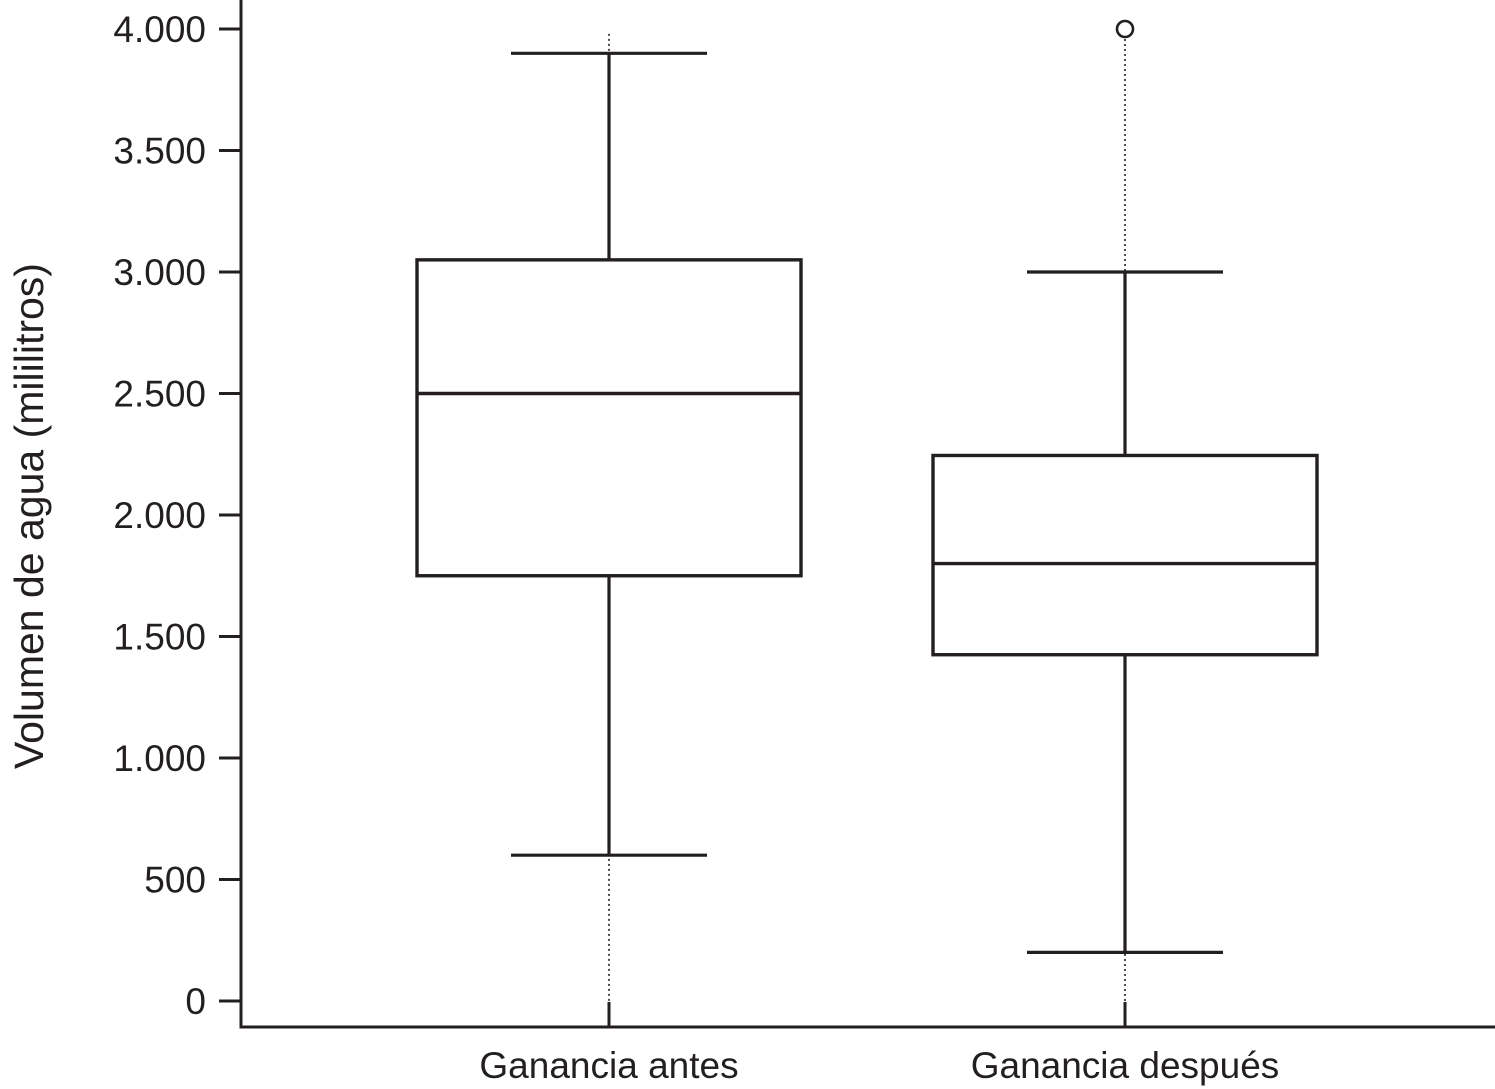 The image size is (1495, 1089). Describe the element at coordinates (159, 29) in the screenshot. I see `y-tick-label: 4.000` at that location.